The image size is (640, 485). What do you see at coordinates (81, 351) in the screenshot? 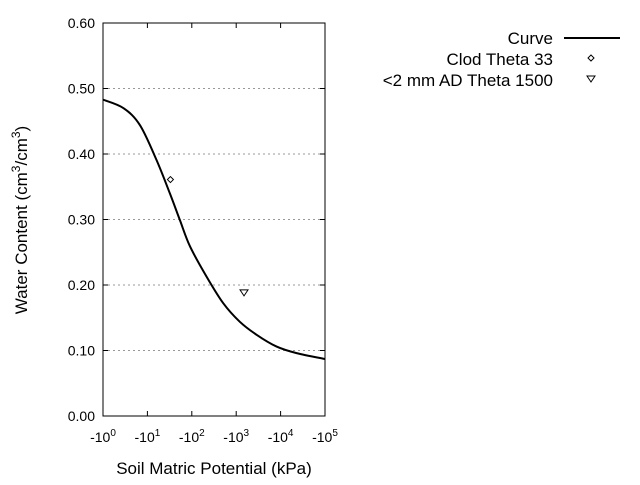
I see `y-tick-label: 0.10` at bounding box center [81, 351].